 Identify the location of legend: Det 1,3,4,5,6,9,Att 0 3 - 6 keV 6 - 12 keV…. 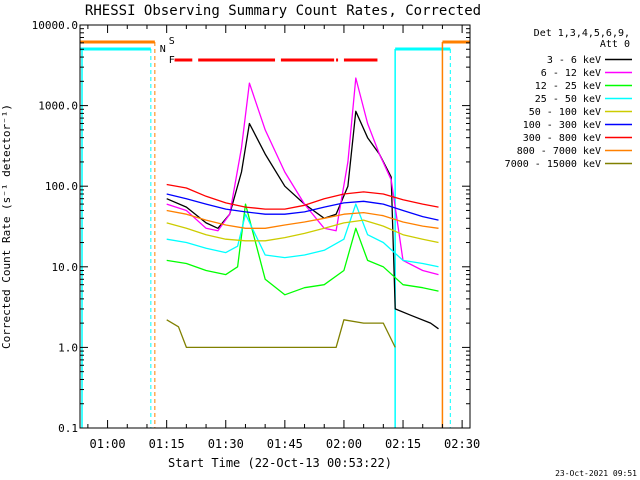
(568, 99).